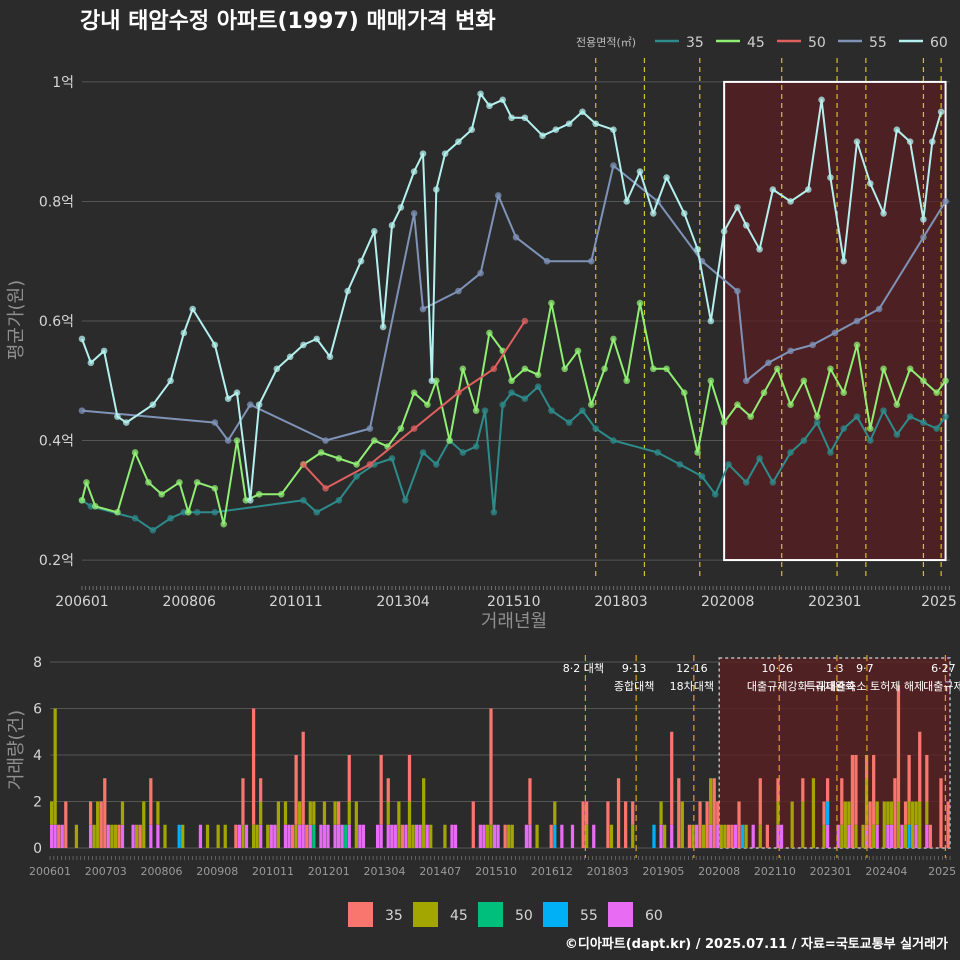 The width and height of the screenshot is (960, 960). What do you see at coordinates (385, 871) in the screenshot?
I see `bar-x-tick-label: 201304` at bounding box center [385, 871].